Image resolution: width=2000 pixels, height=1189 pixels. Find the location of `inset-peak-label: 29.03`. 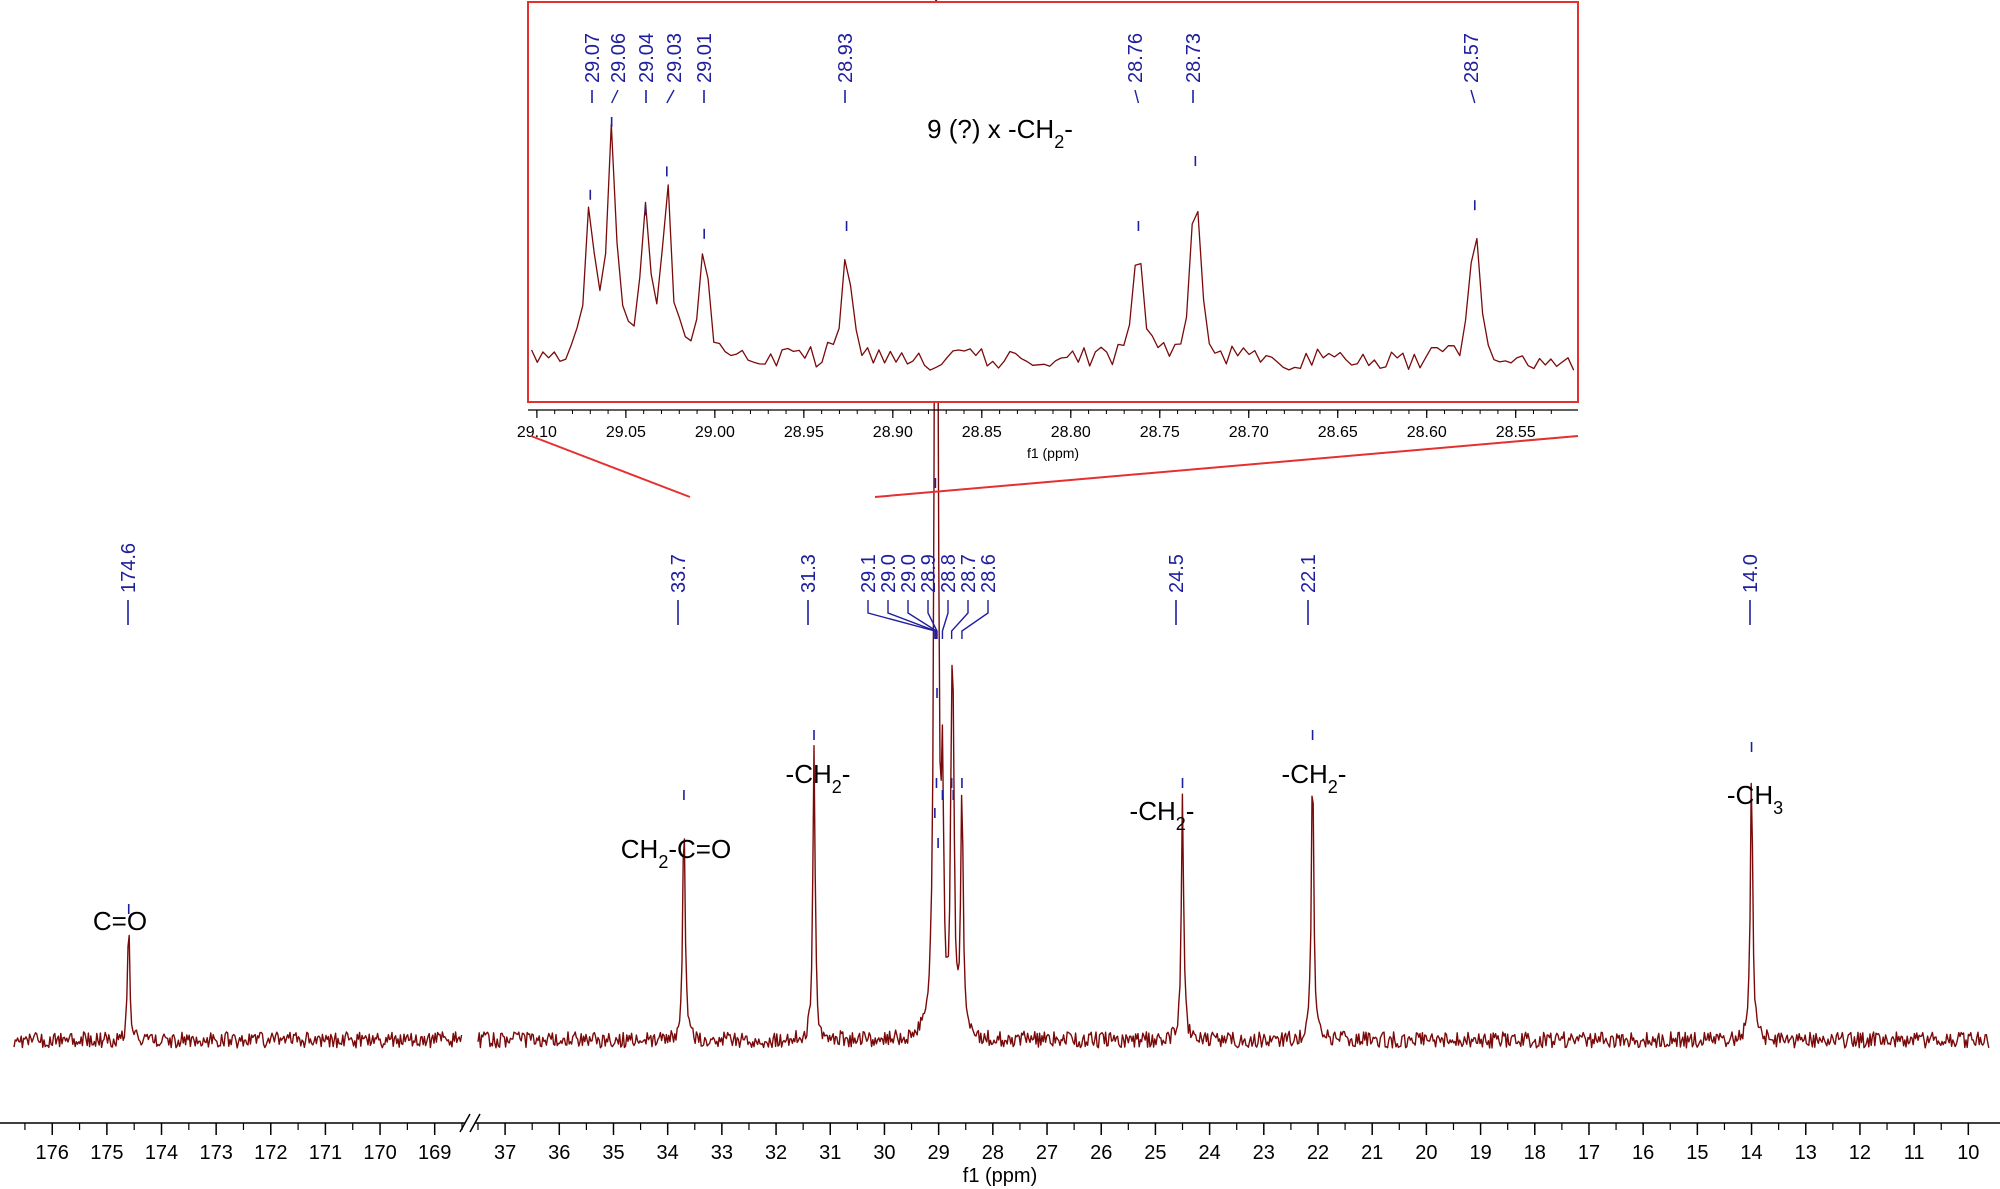

inset-peak-label: 29.03 is located at coordinates (675, 58).